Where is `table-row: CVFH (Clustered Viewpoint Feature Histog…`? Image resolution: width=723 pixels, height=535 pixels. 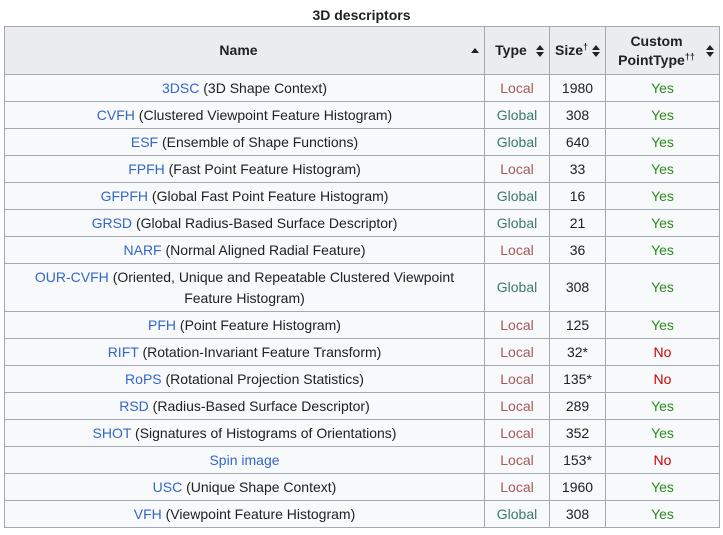 table-row: CVFH (Clustered Viewpoint Feature Histog… is located at coordinates (362, 115).